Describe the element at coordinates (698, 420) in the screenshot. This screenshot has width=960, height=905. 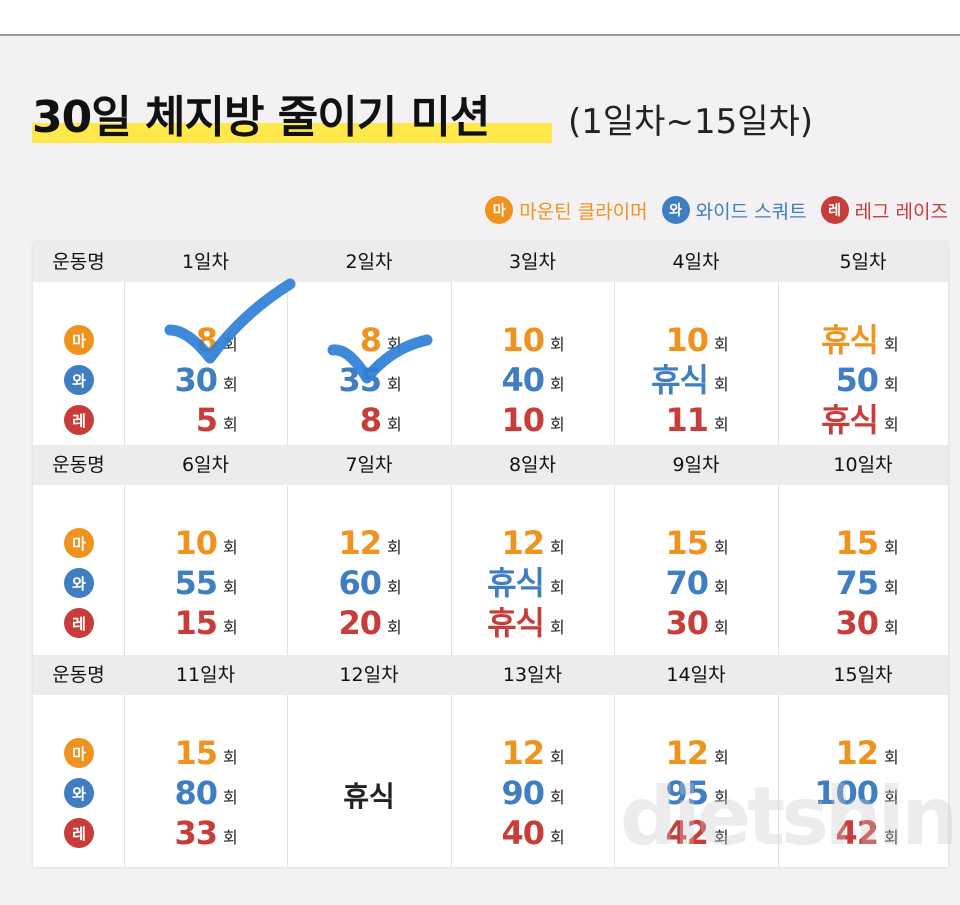
I see `rep-entry: 11 회` at that location.